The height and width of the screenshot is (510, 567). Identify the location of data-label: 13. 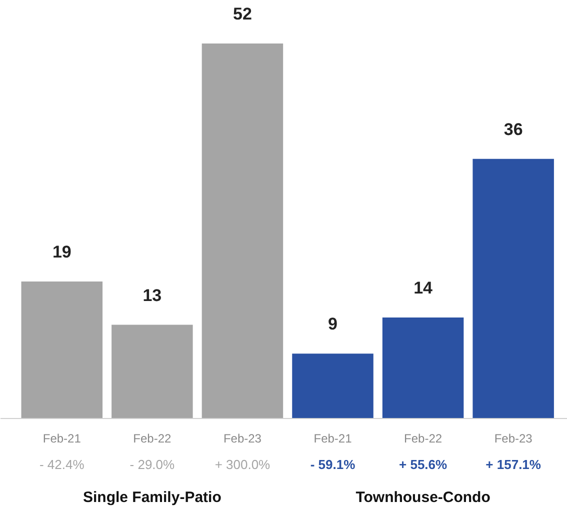
(152, 295).